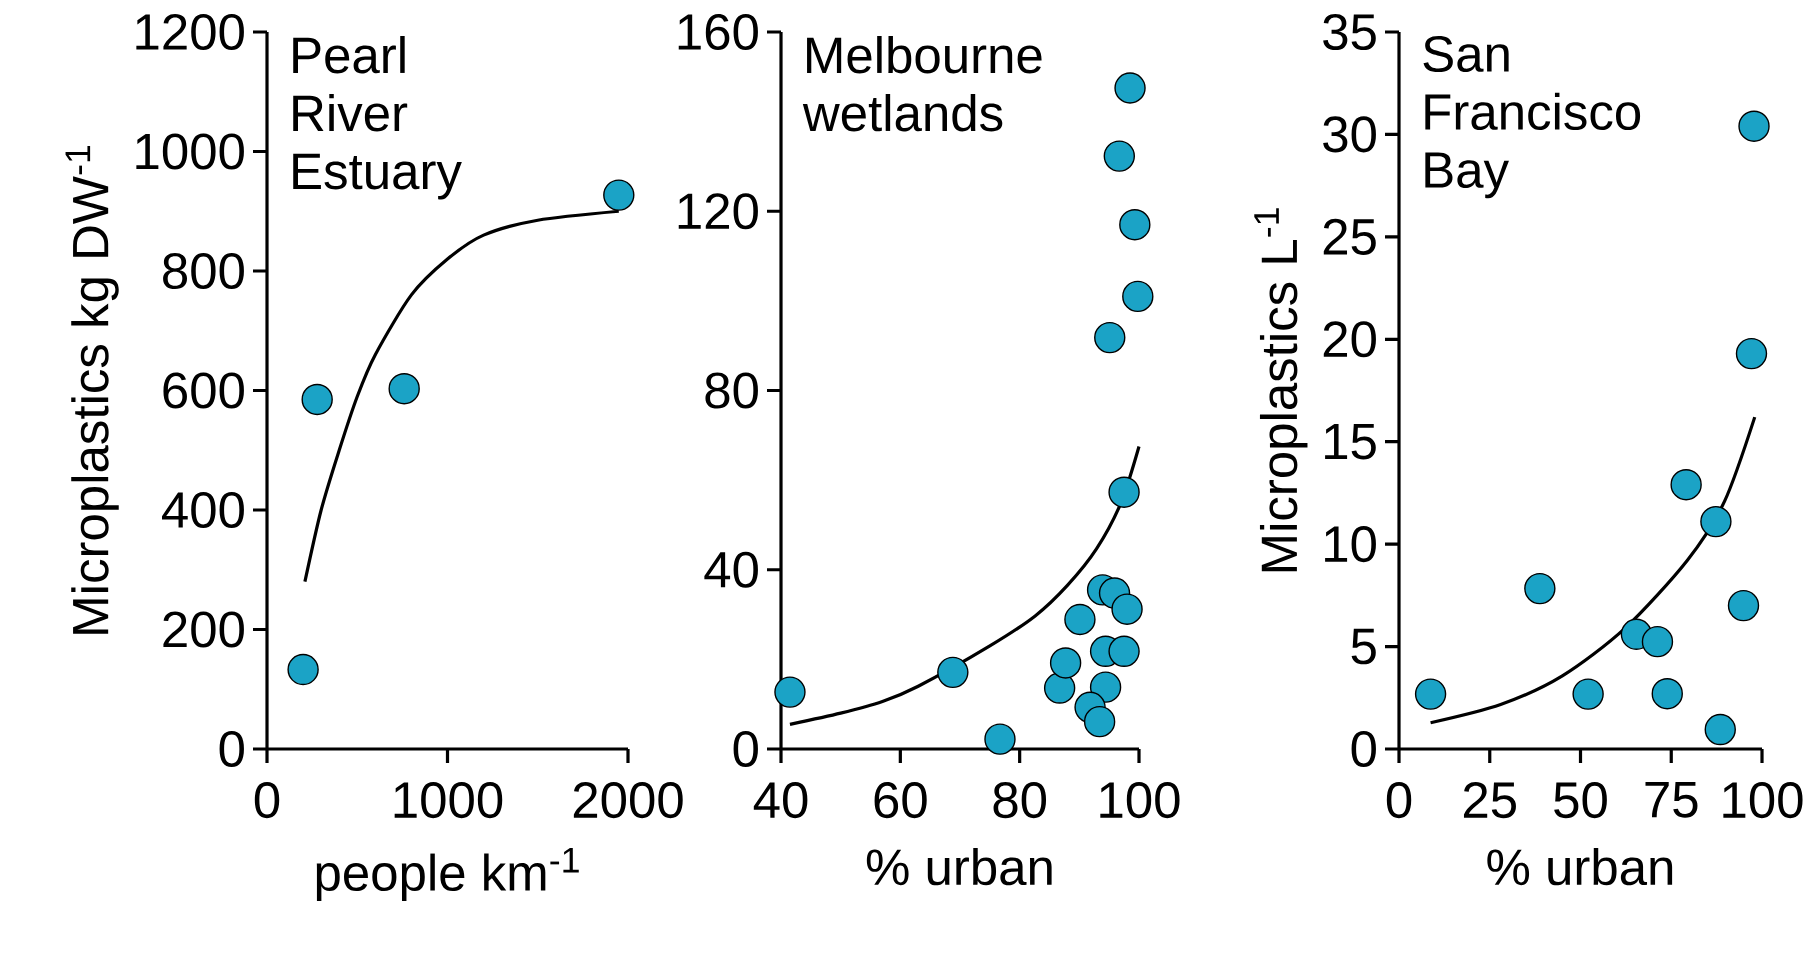  I want to click on y-tick-label: 25, so click(1349, 236).